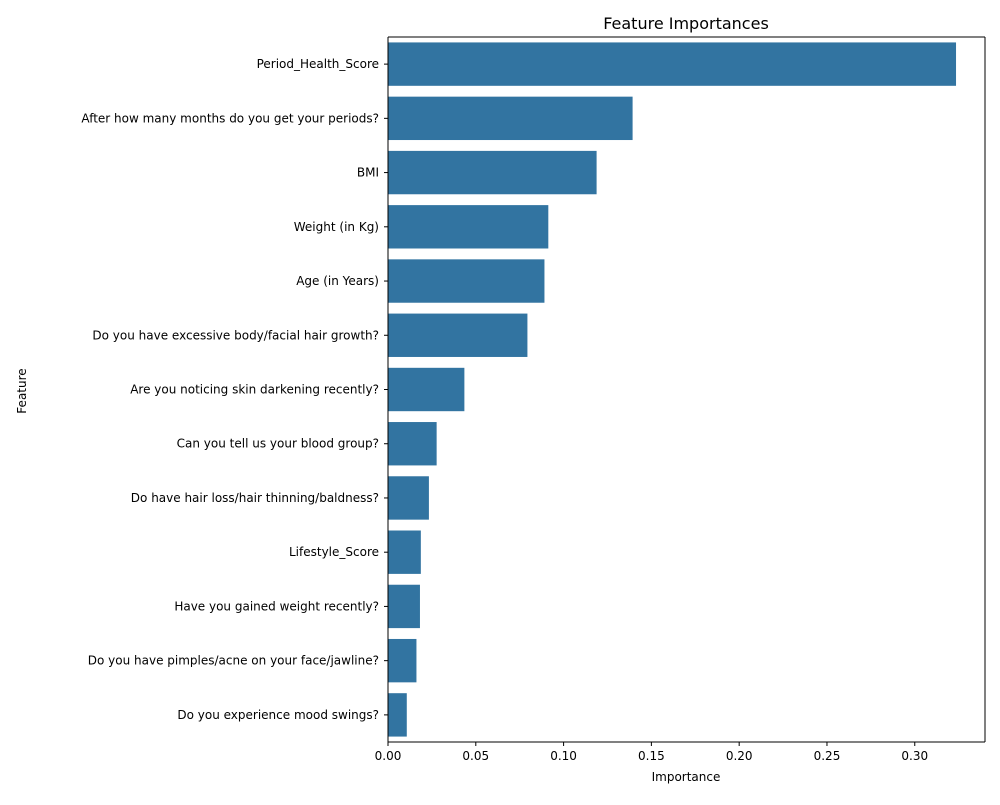 This screenshot has width=1000, height=805. Describe the element at coordinates (22, 390) in the screenshot. I see `y-axis-label: Feature` at that location.